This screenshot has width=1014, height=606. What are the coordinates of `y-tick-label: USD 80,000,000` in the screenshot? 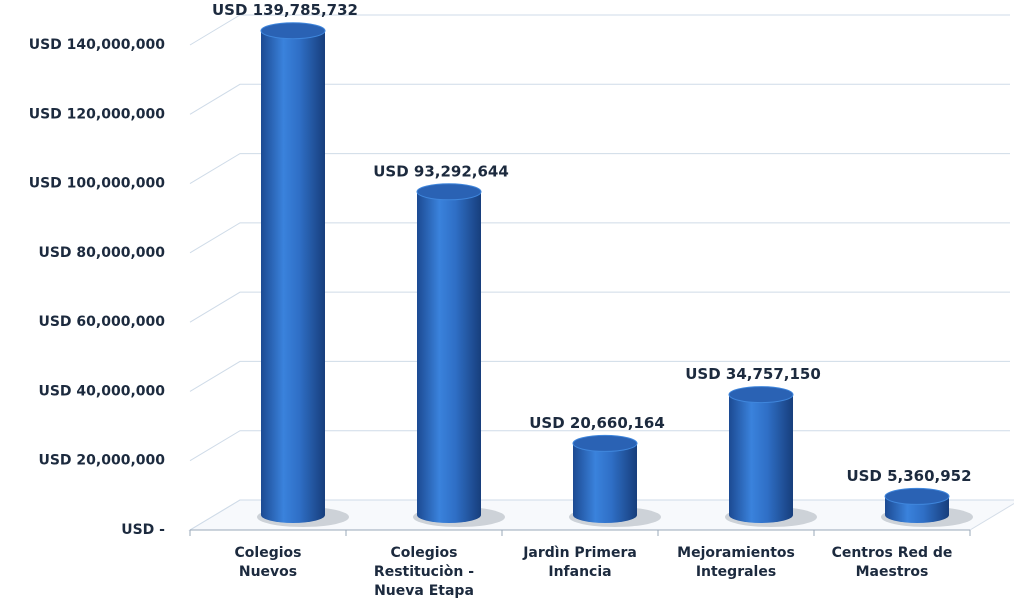 It's located at (101, 253).